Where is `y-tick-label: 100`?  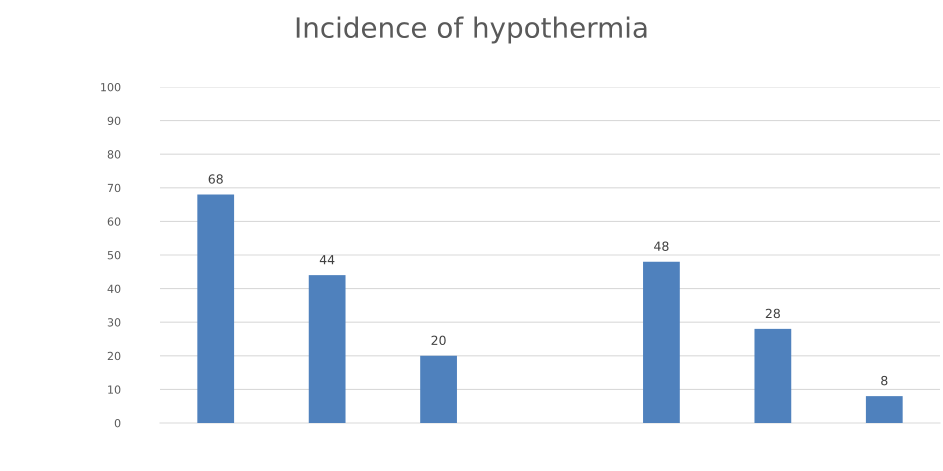
y-tick-label: 100 is located at coordinates (110, 87).